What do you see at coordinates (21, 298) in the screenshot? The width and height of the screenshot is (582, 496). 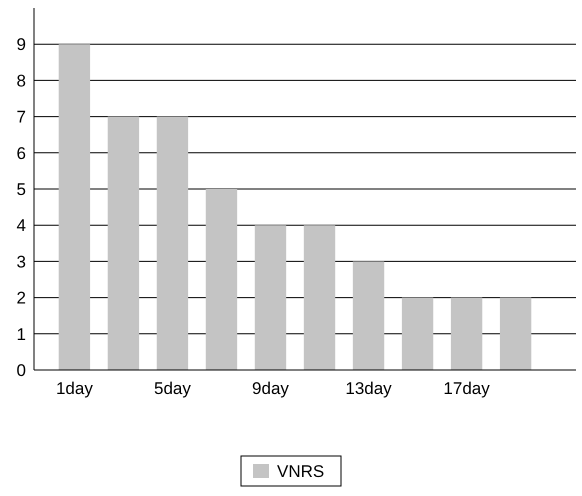 I see `y-tick-label: 2` at bounding box center [21, 298].